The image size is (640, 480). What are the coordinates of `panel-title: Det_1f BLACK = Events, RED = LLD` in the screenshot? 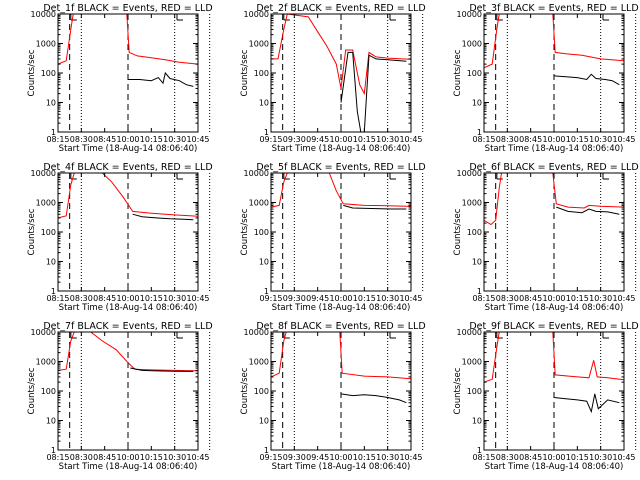 It's located at (127, 8).